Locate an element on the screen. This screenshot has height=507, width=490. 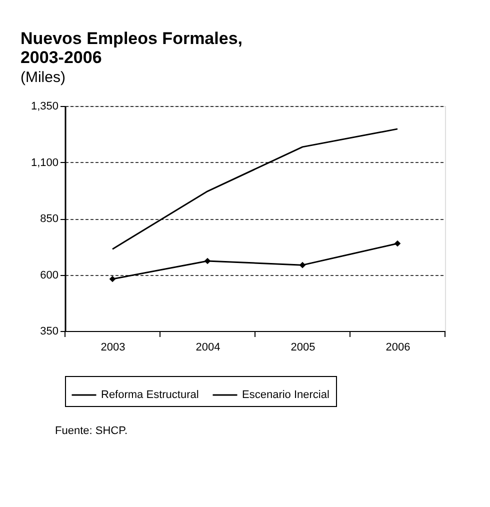
x-tick-label: 2006 is located at coordinates (398, 348).